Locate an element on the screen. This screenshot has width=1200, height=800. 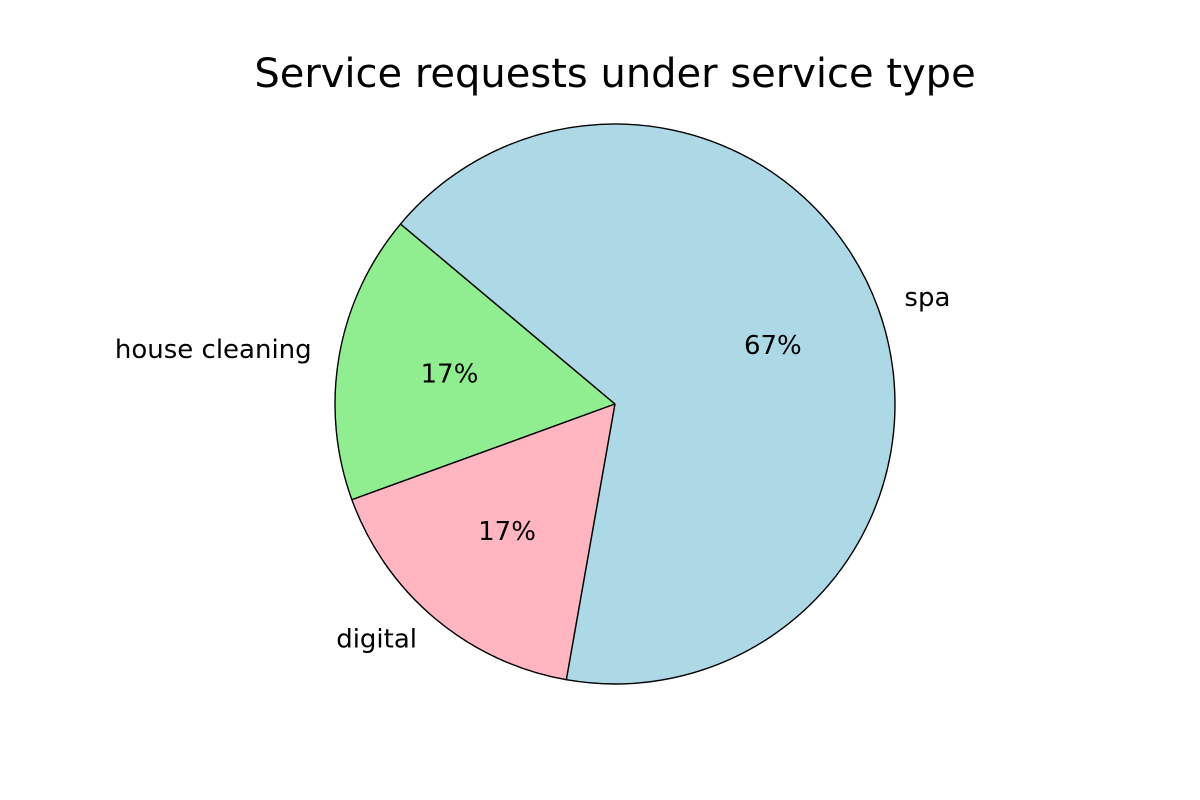
slice-label-spa: spa is located at coordinates (927, 298).